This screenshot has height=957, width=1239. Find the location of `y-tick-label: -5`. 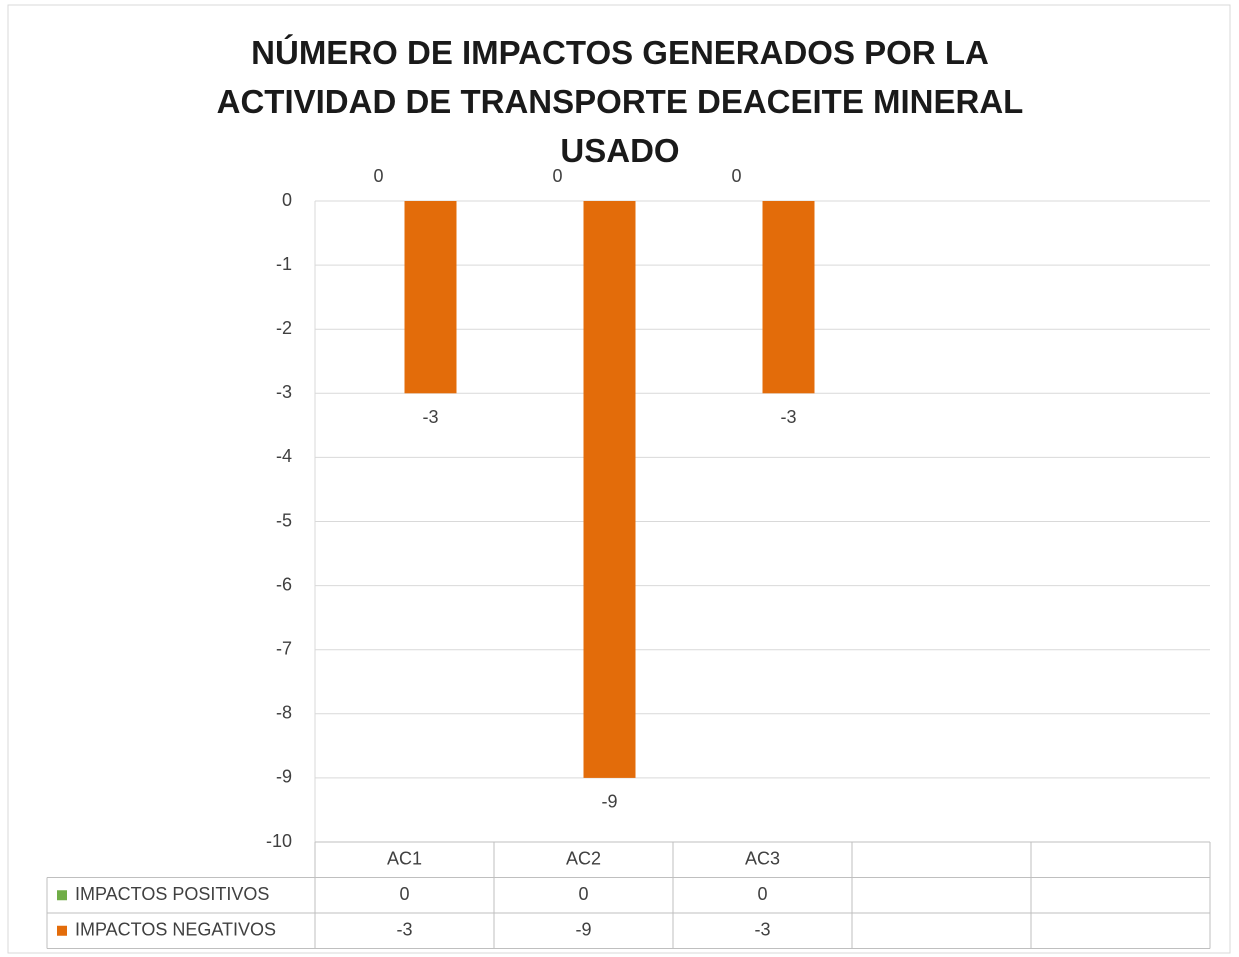

y-tick-label: -5 is located at coordinates (284, 520).